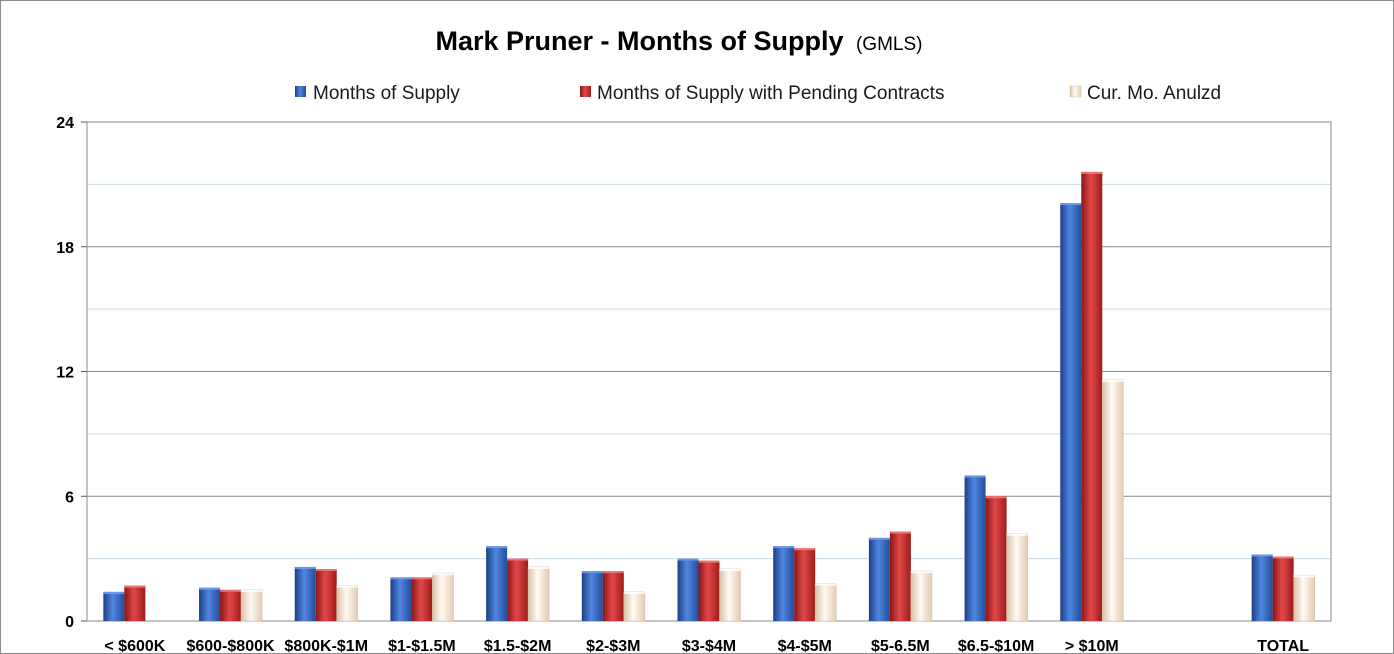 Image resolution: width=1394 pixels, height=654 pixels. What do you see at coordinates (805, 645) in the screenshot?
I see `x-tick-label: $4-$5M` at bounding box center [805, 645].